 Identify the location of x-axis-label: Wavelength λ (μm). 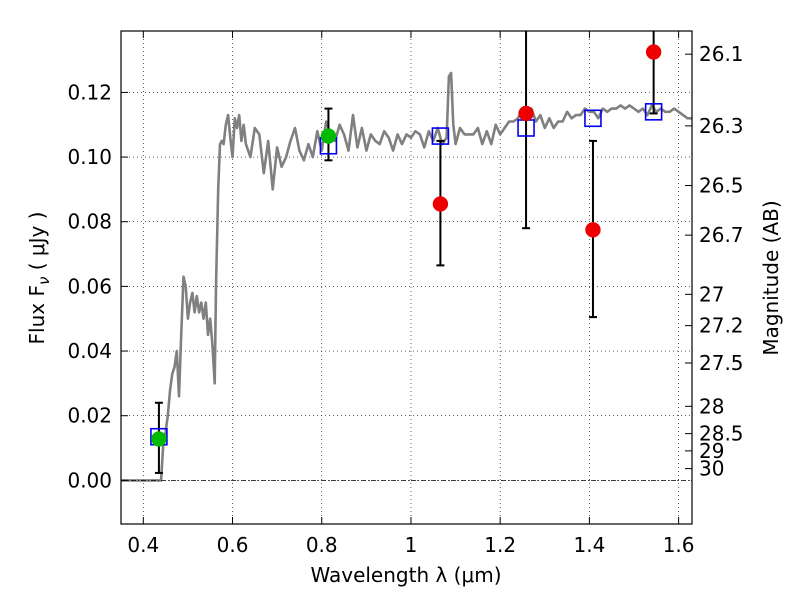
(405, 575).